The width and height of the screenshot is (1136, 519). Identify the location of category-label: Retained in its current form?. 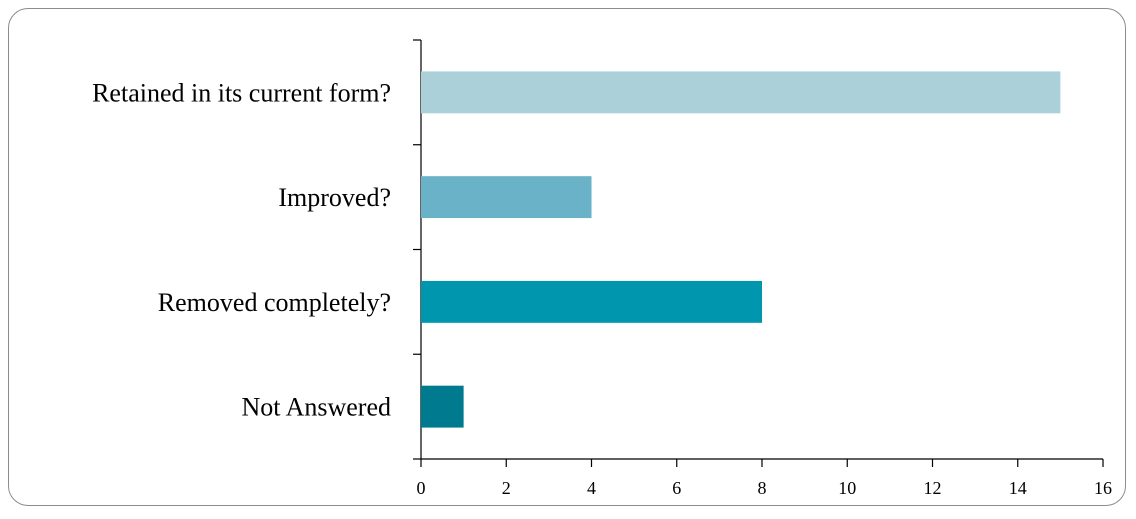
(241, 92).